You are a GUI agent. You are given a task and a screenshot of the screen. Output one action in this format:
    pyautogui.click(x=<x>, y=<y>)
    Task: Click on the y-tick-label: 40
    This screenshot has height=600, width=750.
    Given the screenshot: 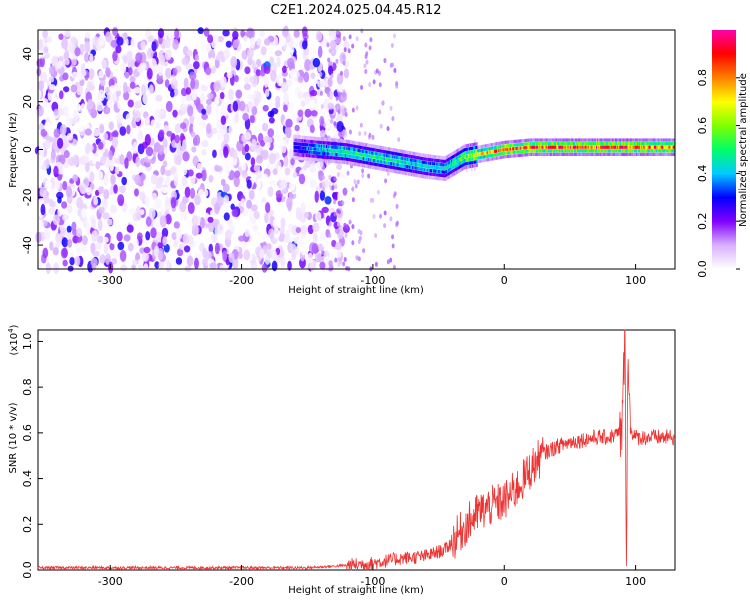 What is the action you would take?
    pyautogui.click(x=27, y=54)
    